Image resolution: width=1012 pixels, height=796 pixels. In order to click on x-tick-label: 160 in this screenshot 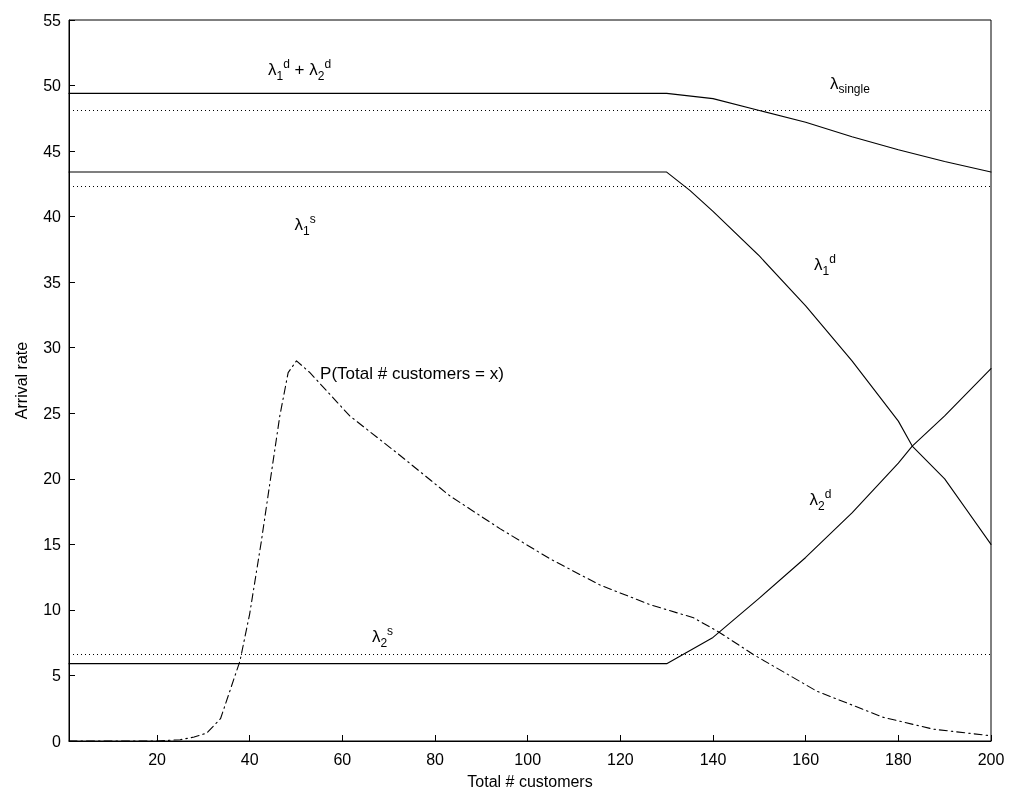, I will do `click(806, 759)`.